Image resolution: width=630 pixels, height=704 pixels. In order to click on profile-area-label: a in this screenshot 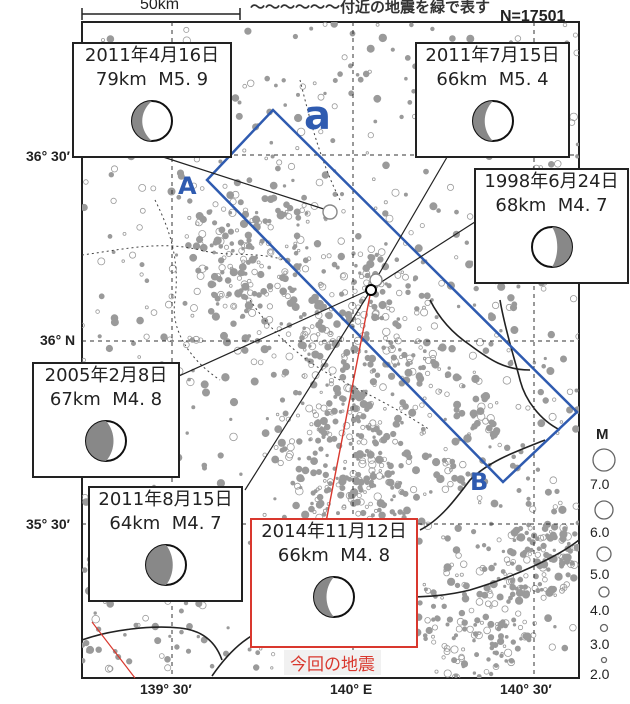, I will do `click(317, 116)`.